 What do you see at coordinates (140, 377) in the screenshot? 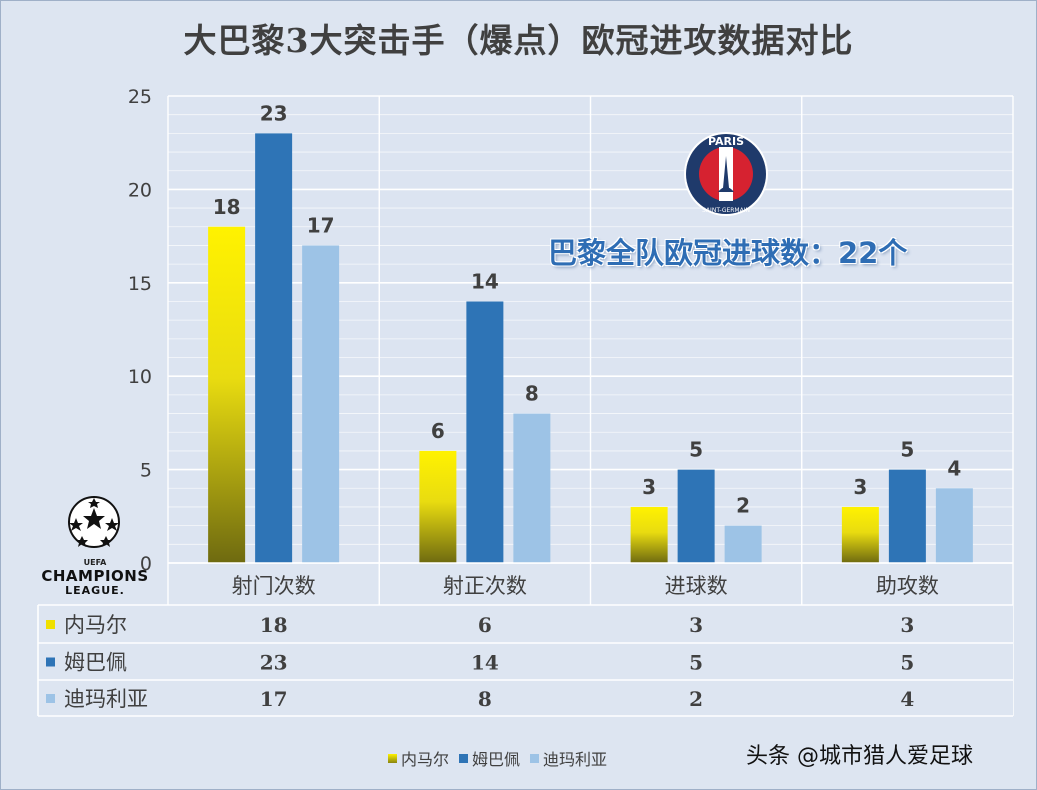
I see `y-tick-label: 10` at bounding box center [140, 377].